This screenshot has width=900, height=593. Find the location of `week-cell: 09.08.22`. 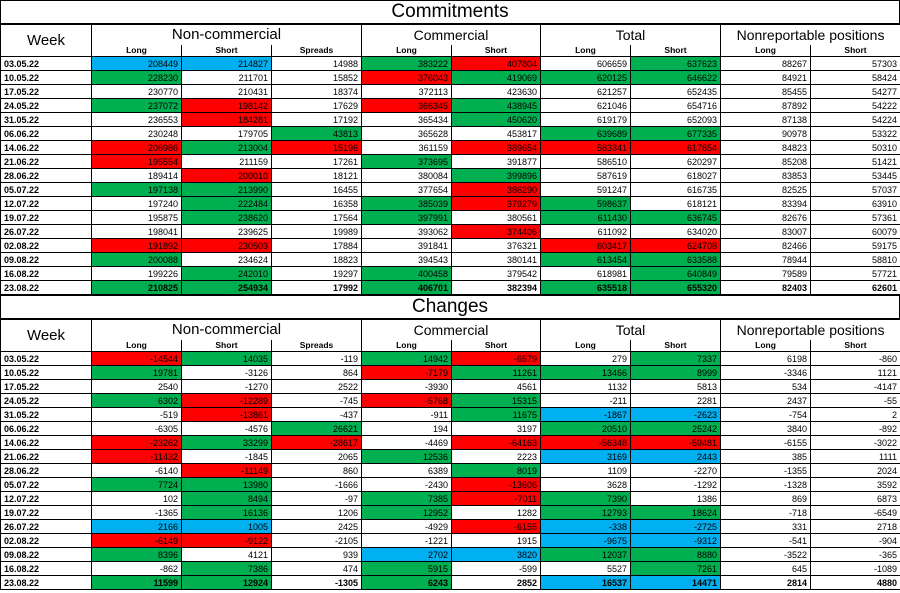

week-cell: 09.08.22 is located at coordinates (46, 259).